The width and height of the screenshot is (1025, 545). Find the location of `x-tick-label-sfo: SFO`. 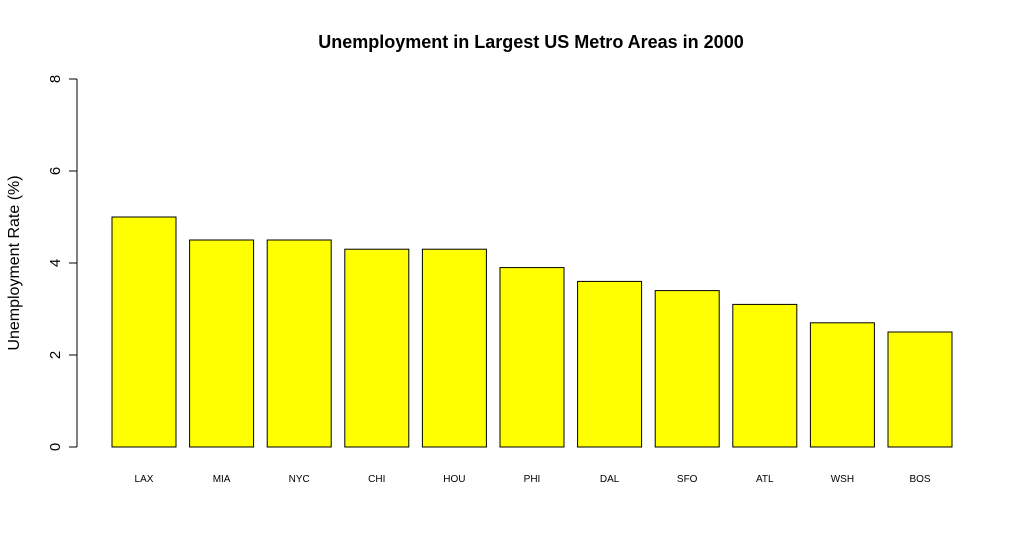

x-tick-label-sfo: SFO is located at coordinates (687, 479).